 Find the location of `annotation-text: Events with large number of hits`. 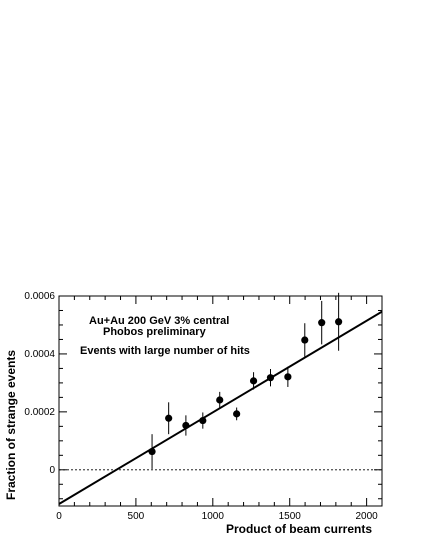

annotation-text: Events with large number of hits is located at coordinates (165, 351).